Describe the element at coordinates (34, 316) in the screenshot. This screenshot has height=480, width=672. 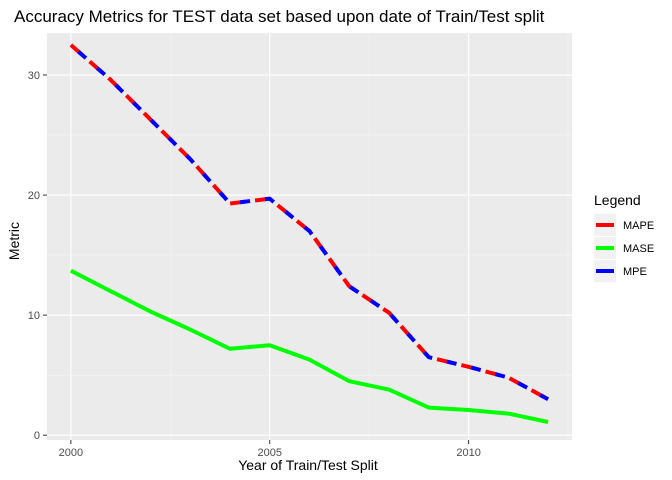
I see `y-tick-label: 10` at that location.